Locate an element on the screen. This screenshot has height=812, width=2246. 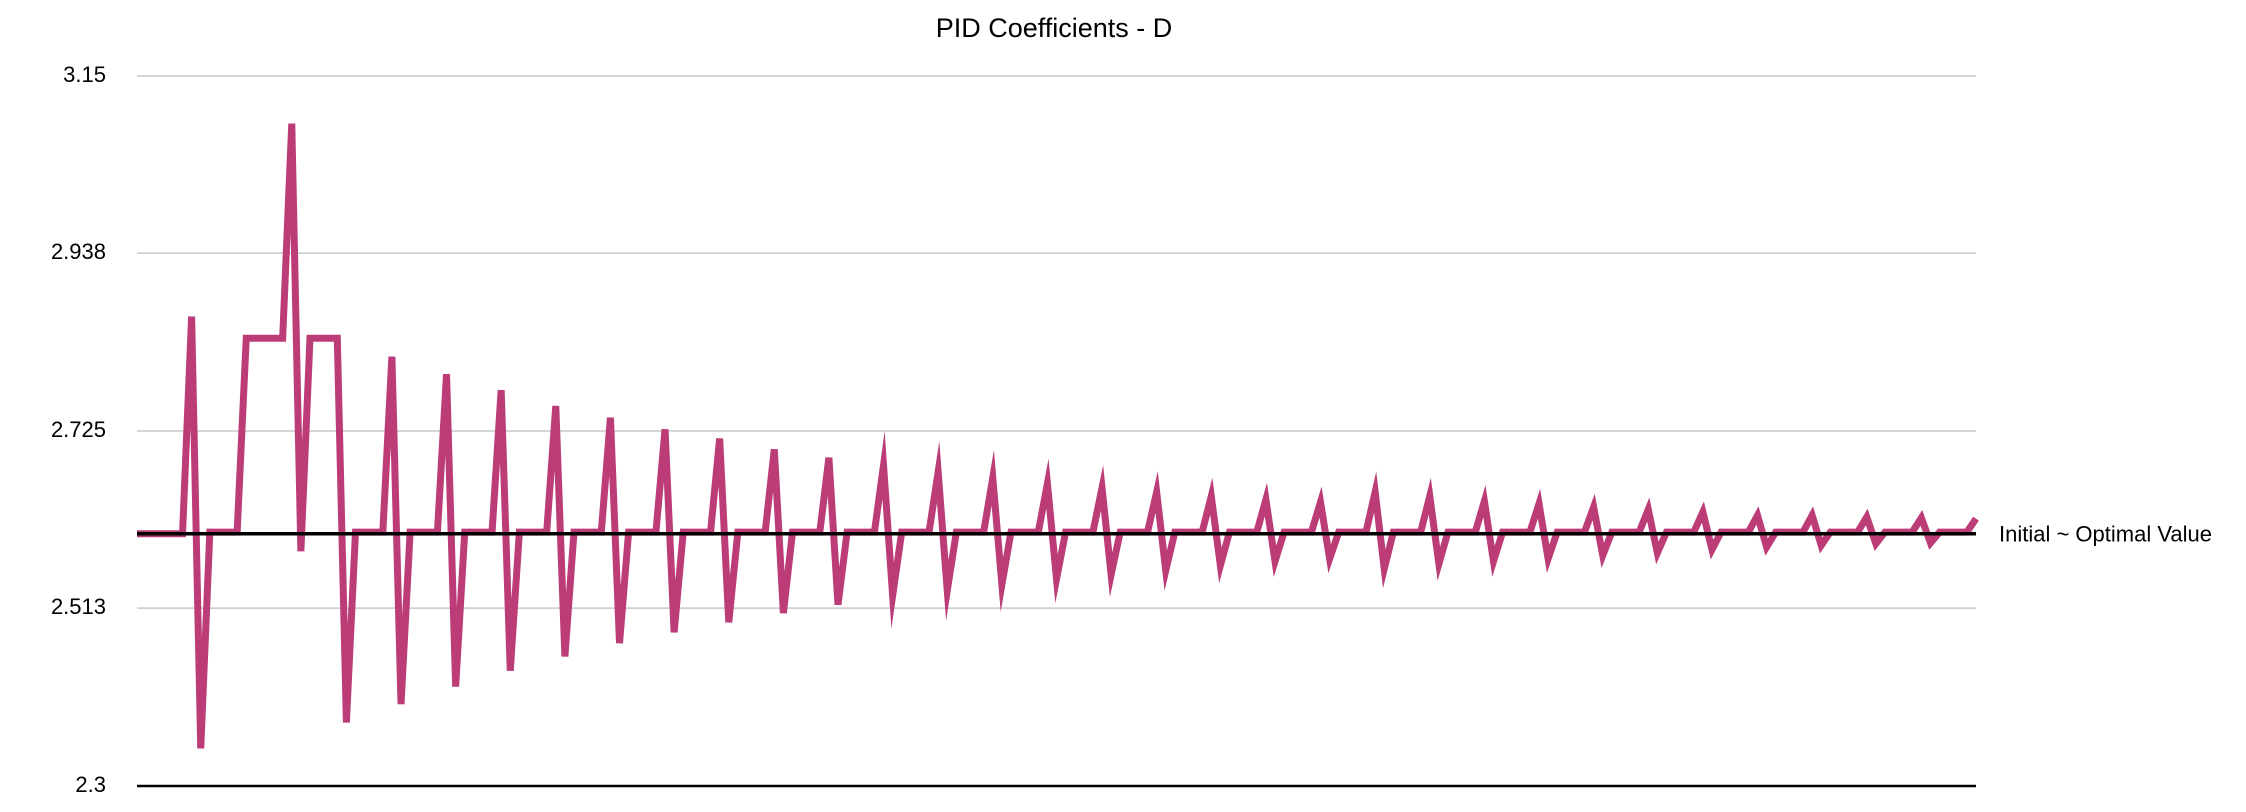
y-tick-label: 2.938 is located at coordinates (78, 251).